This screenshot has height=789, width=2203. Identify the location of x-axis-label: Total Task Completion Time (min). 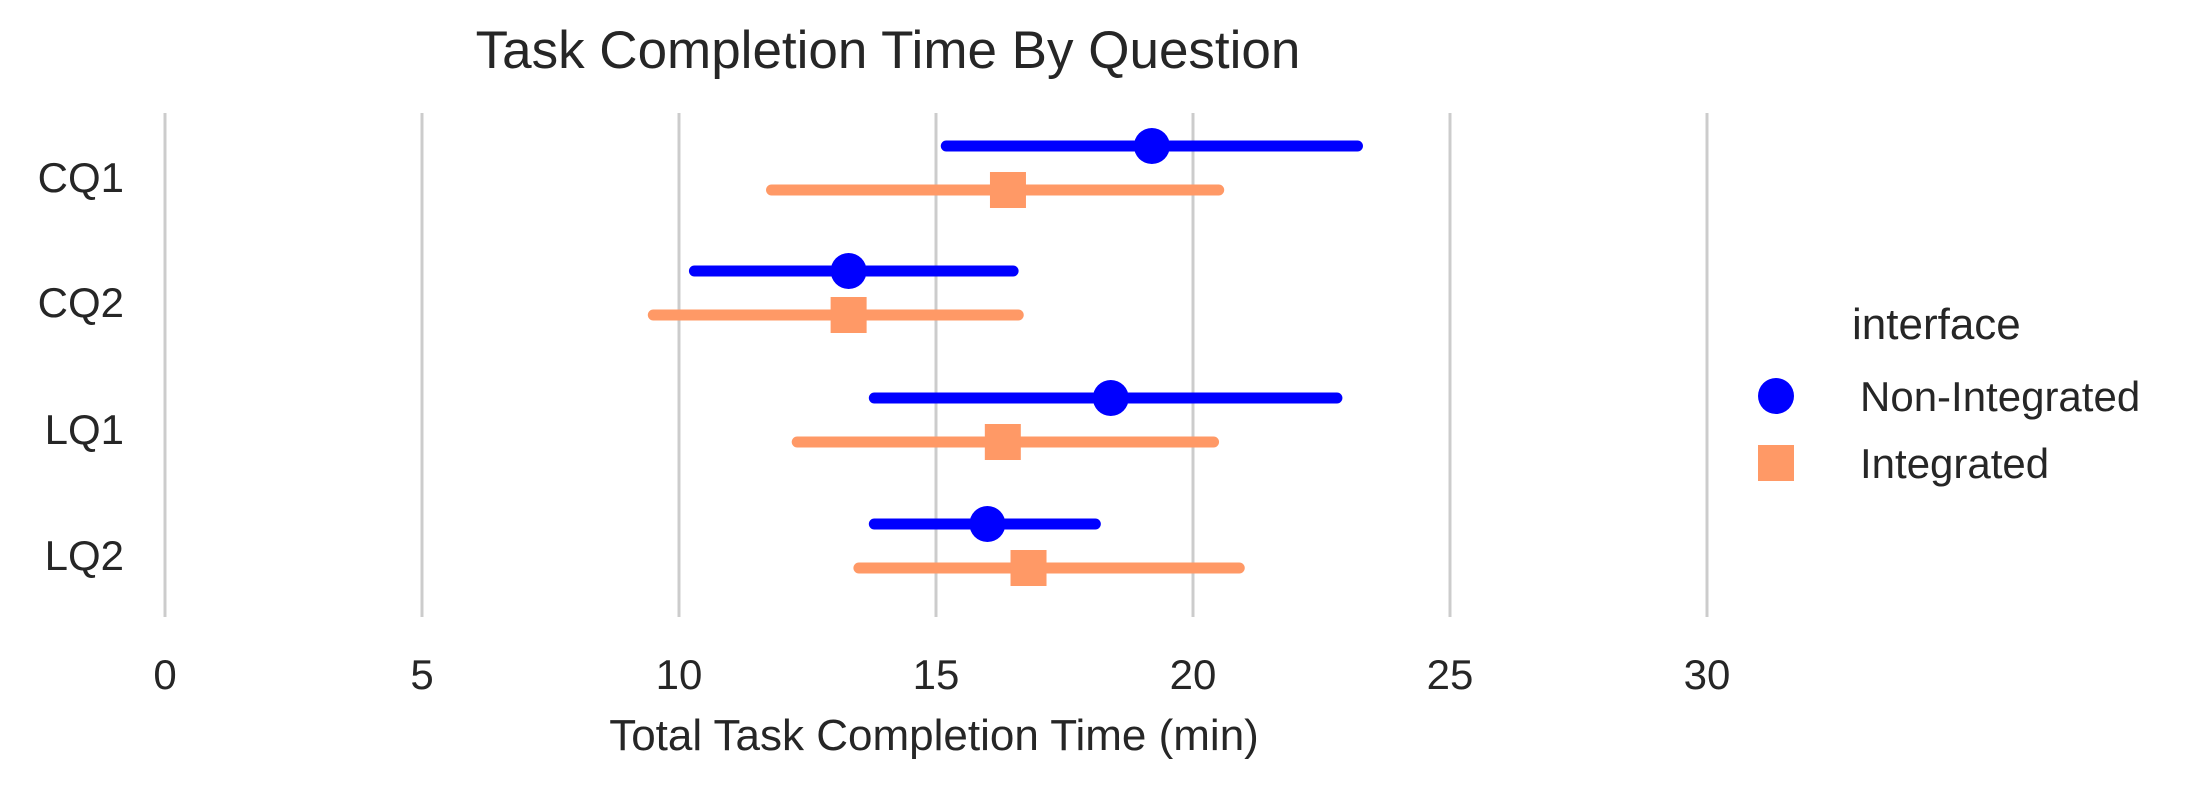
(934, 735).